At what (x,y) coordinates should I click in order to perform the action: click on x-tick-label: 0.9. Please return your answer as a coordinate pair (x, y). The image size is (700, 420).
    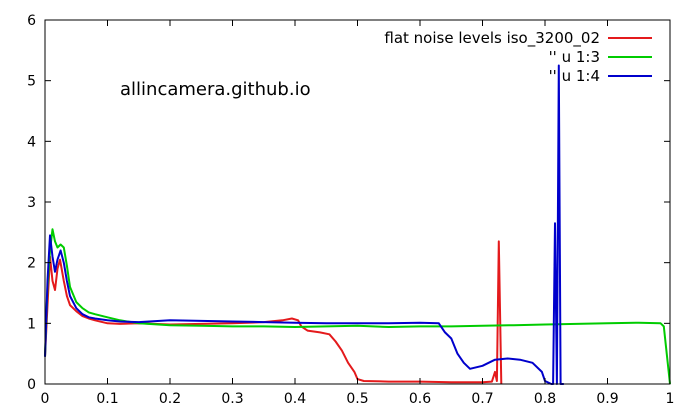
    Looking at the image, I should click on (607, 399).